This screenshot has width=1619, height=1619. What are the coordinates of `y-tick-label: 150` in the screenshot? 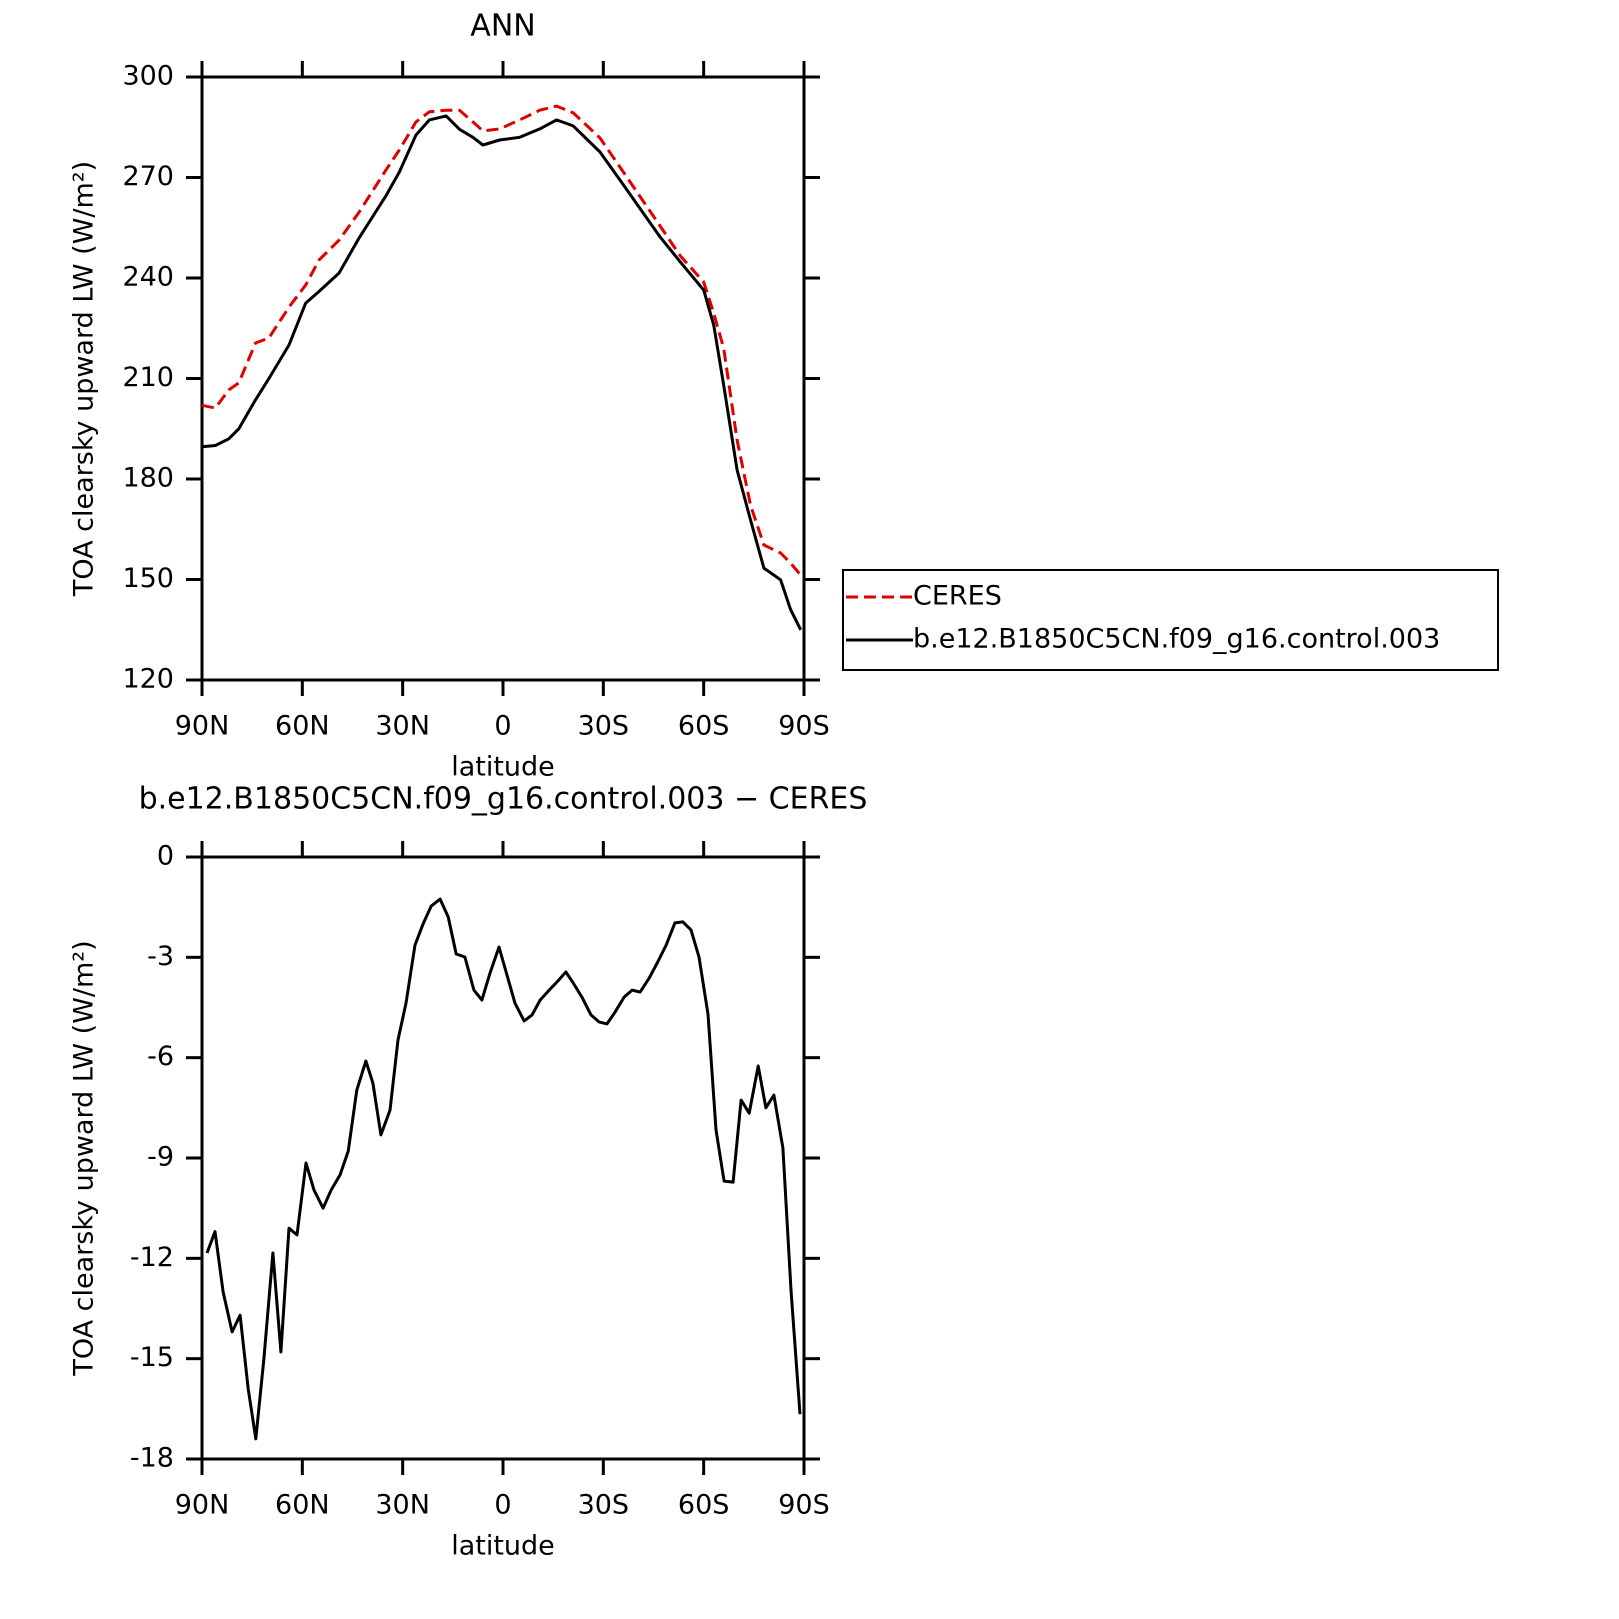 It's located at (148, 578).